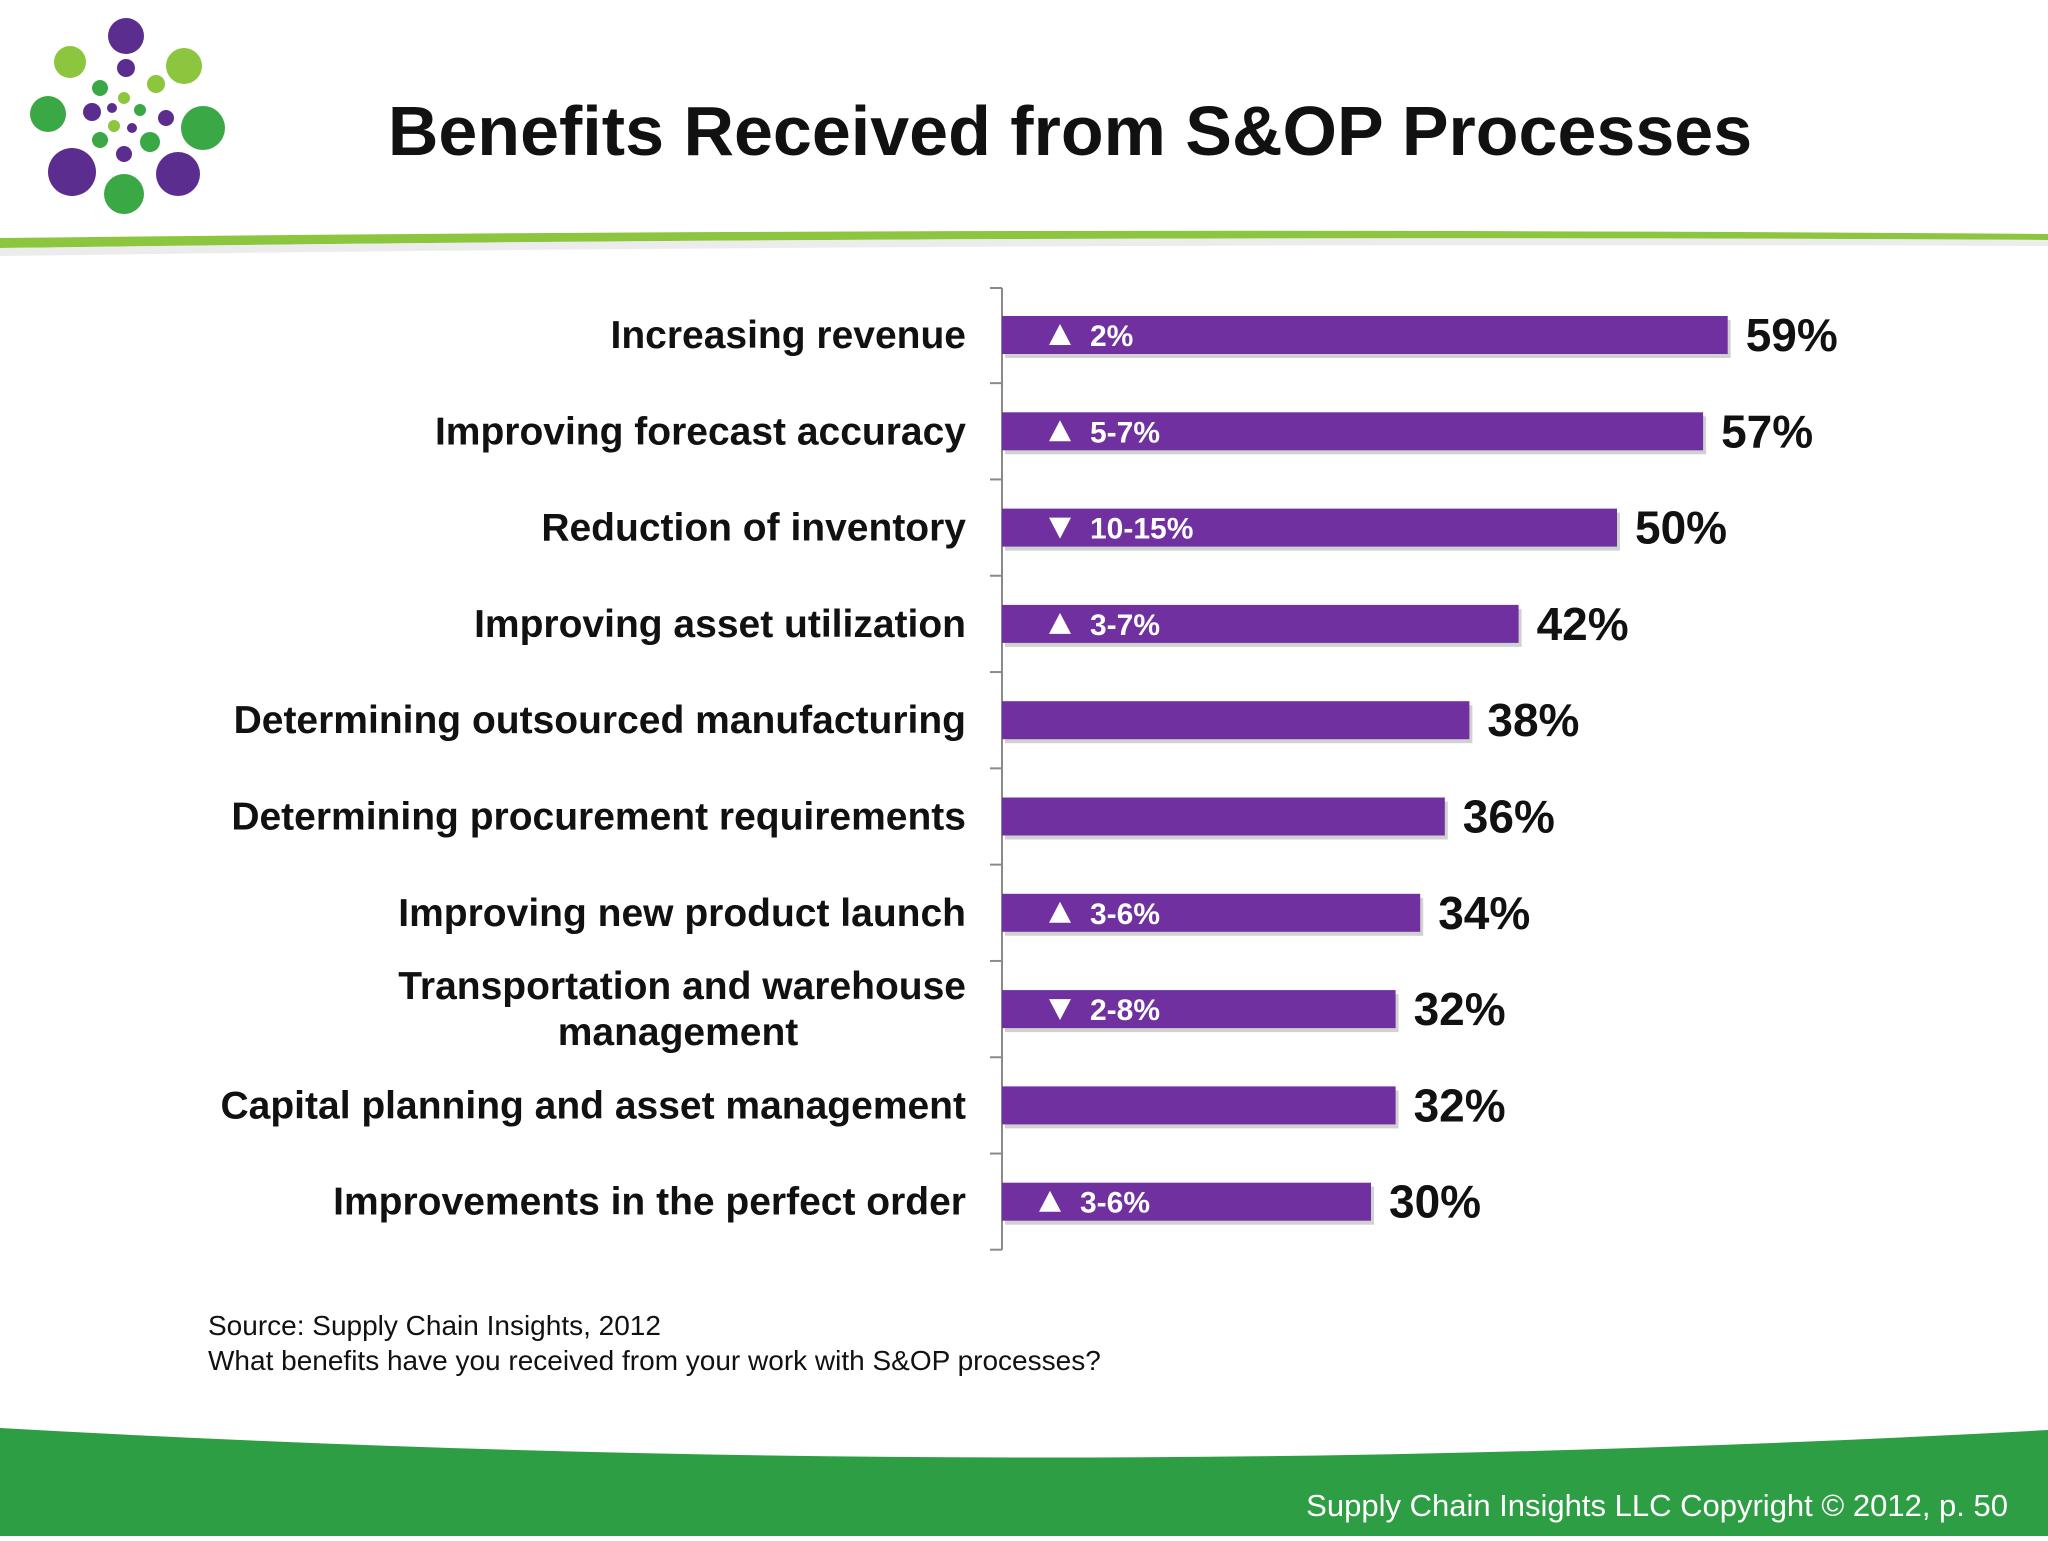  I want to click on value-label: 36%, so click(1509, 817).